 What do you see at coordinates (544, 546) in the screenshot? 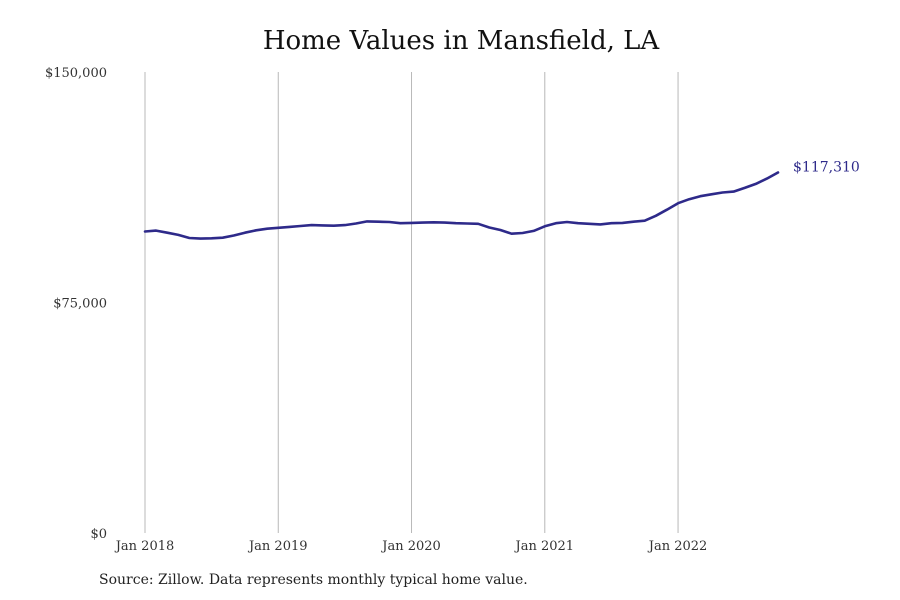
I see `x-tick-label: Jan 2021` at bounding box center [544, 546].